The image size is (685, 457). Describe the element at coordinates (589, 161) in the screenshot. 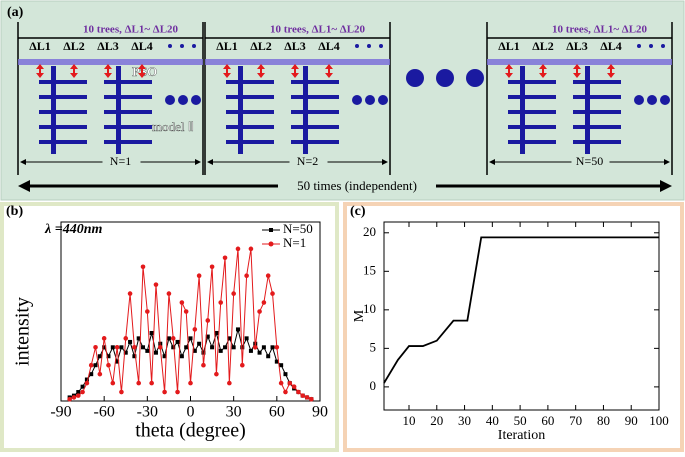

I see `run-label: N=50` at that location.